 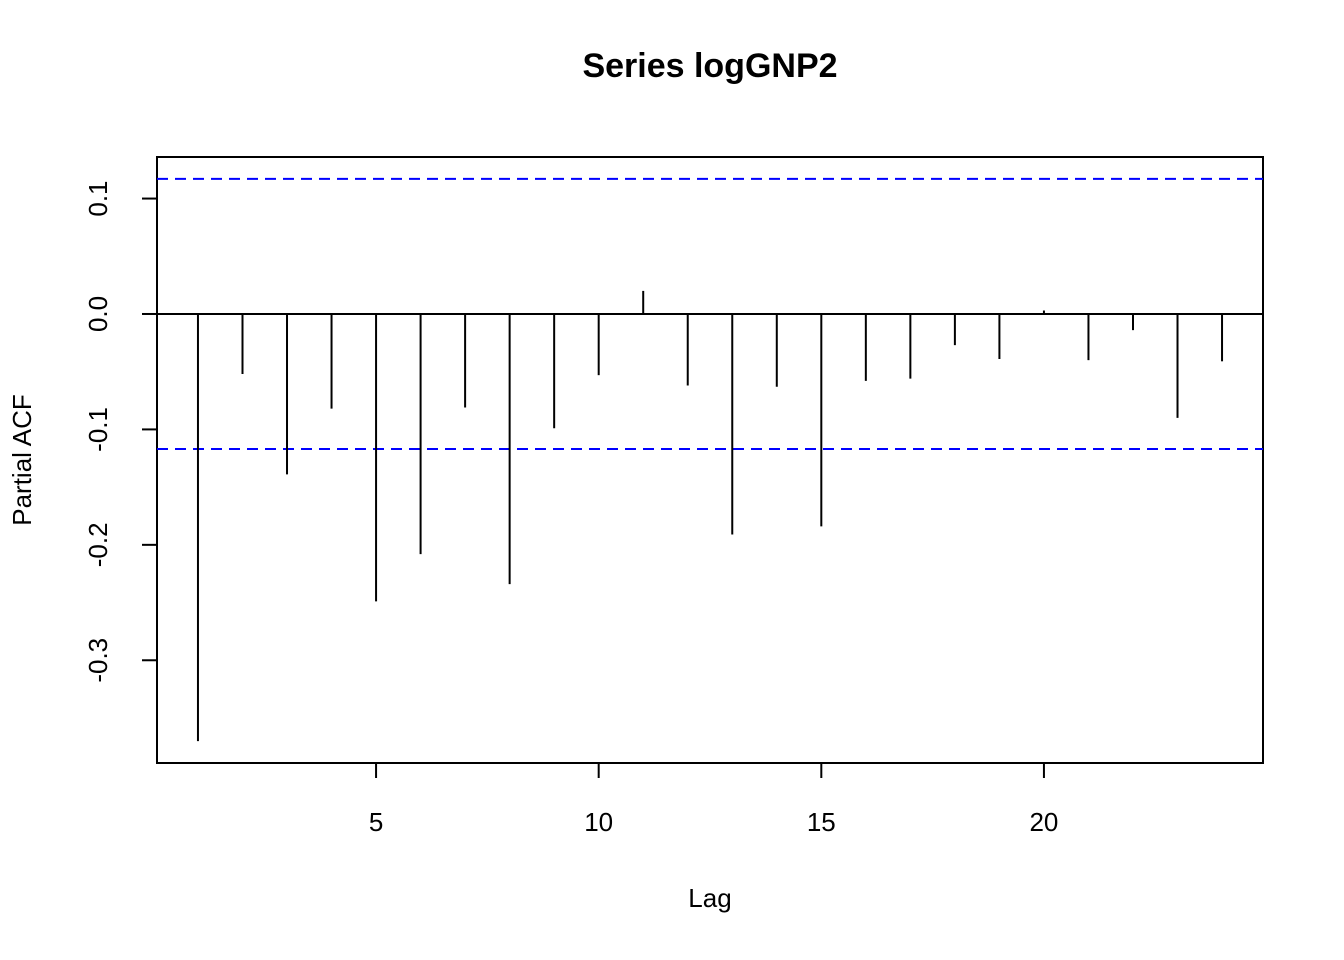 What do you see at coordinates (709, 898) in the screenshot?
I see `x-axis-label: Lag` at bounding box center [709, 898].